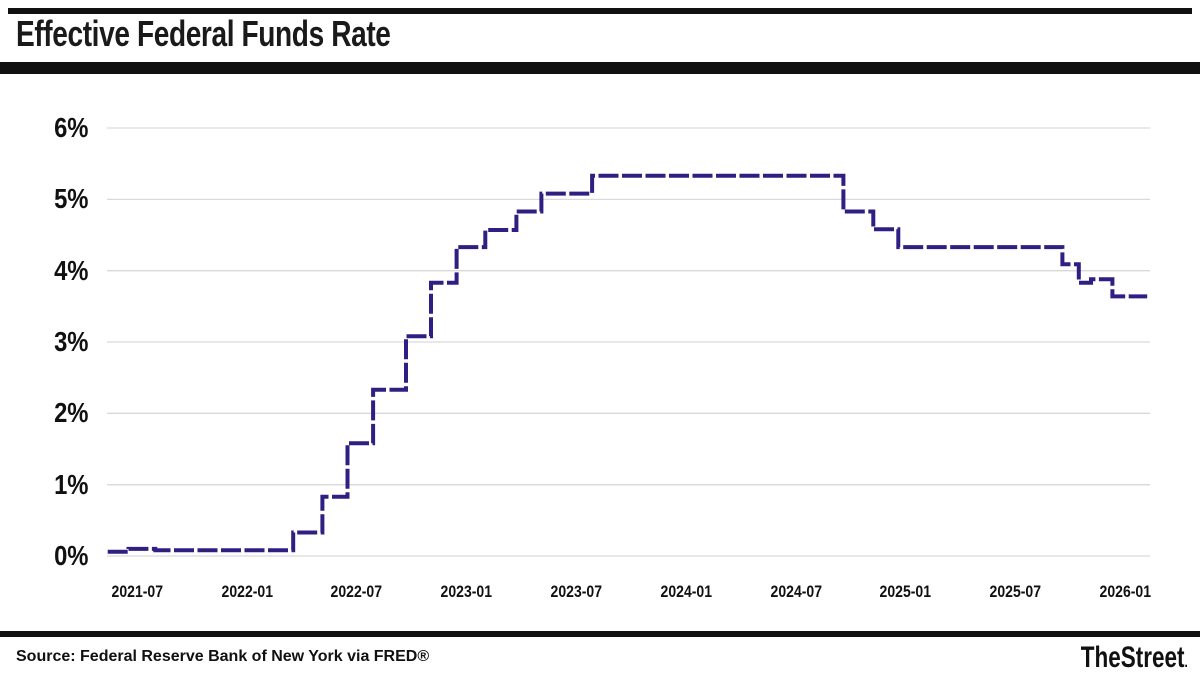  What do you see at coordinates (600, 11) in the screenshot?
I see `top-rule` at bounding box center [600, 11].